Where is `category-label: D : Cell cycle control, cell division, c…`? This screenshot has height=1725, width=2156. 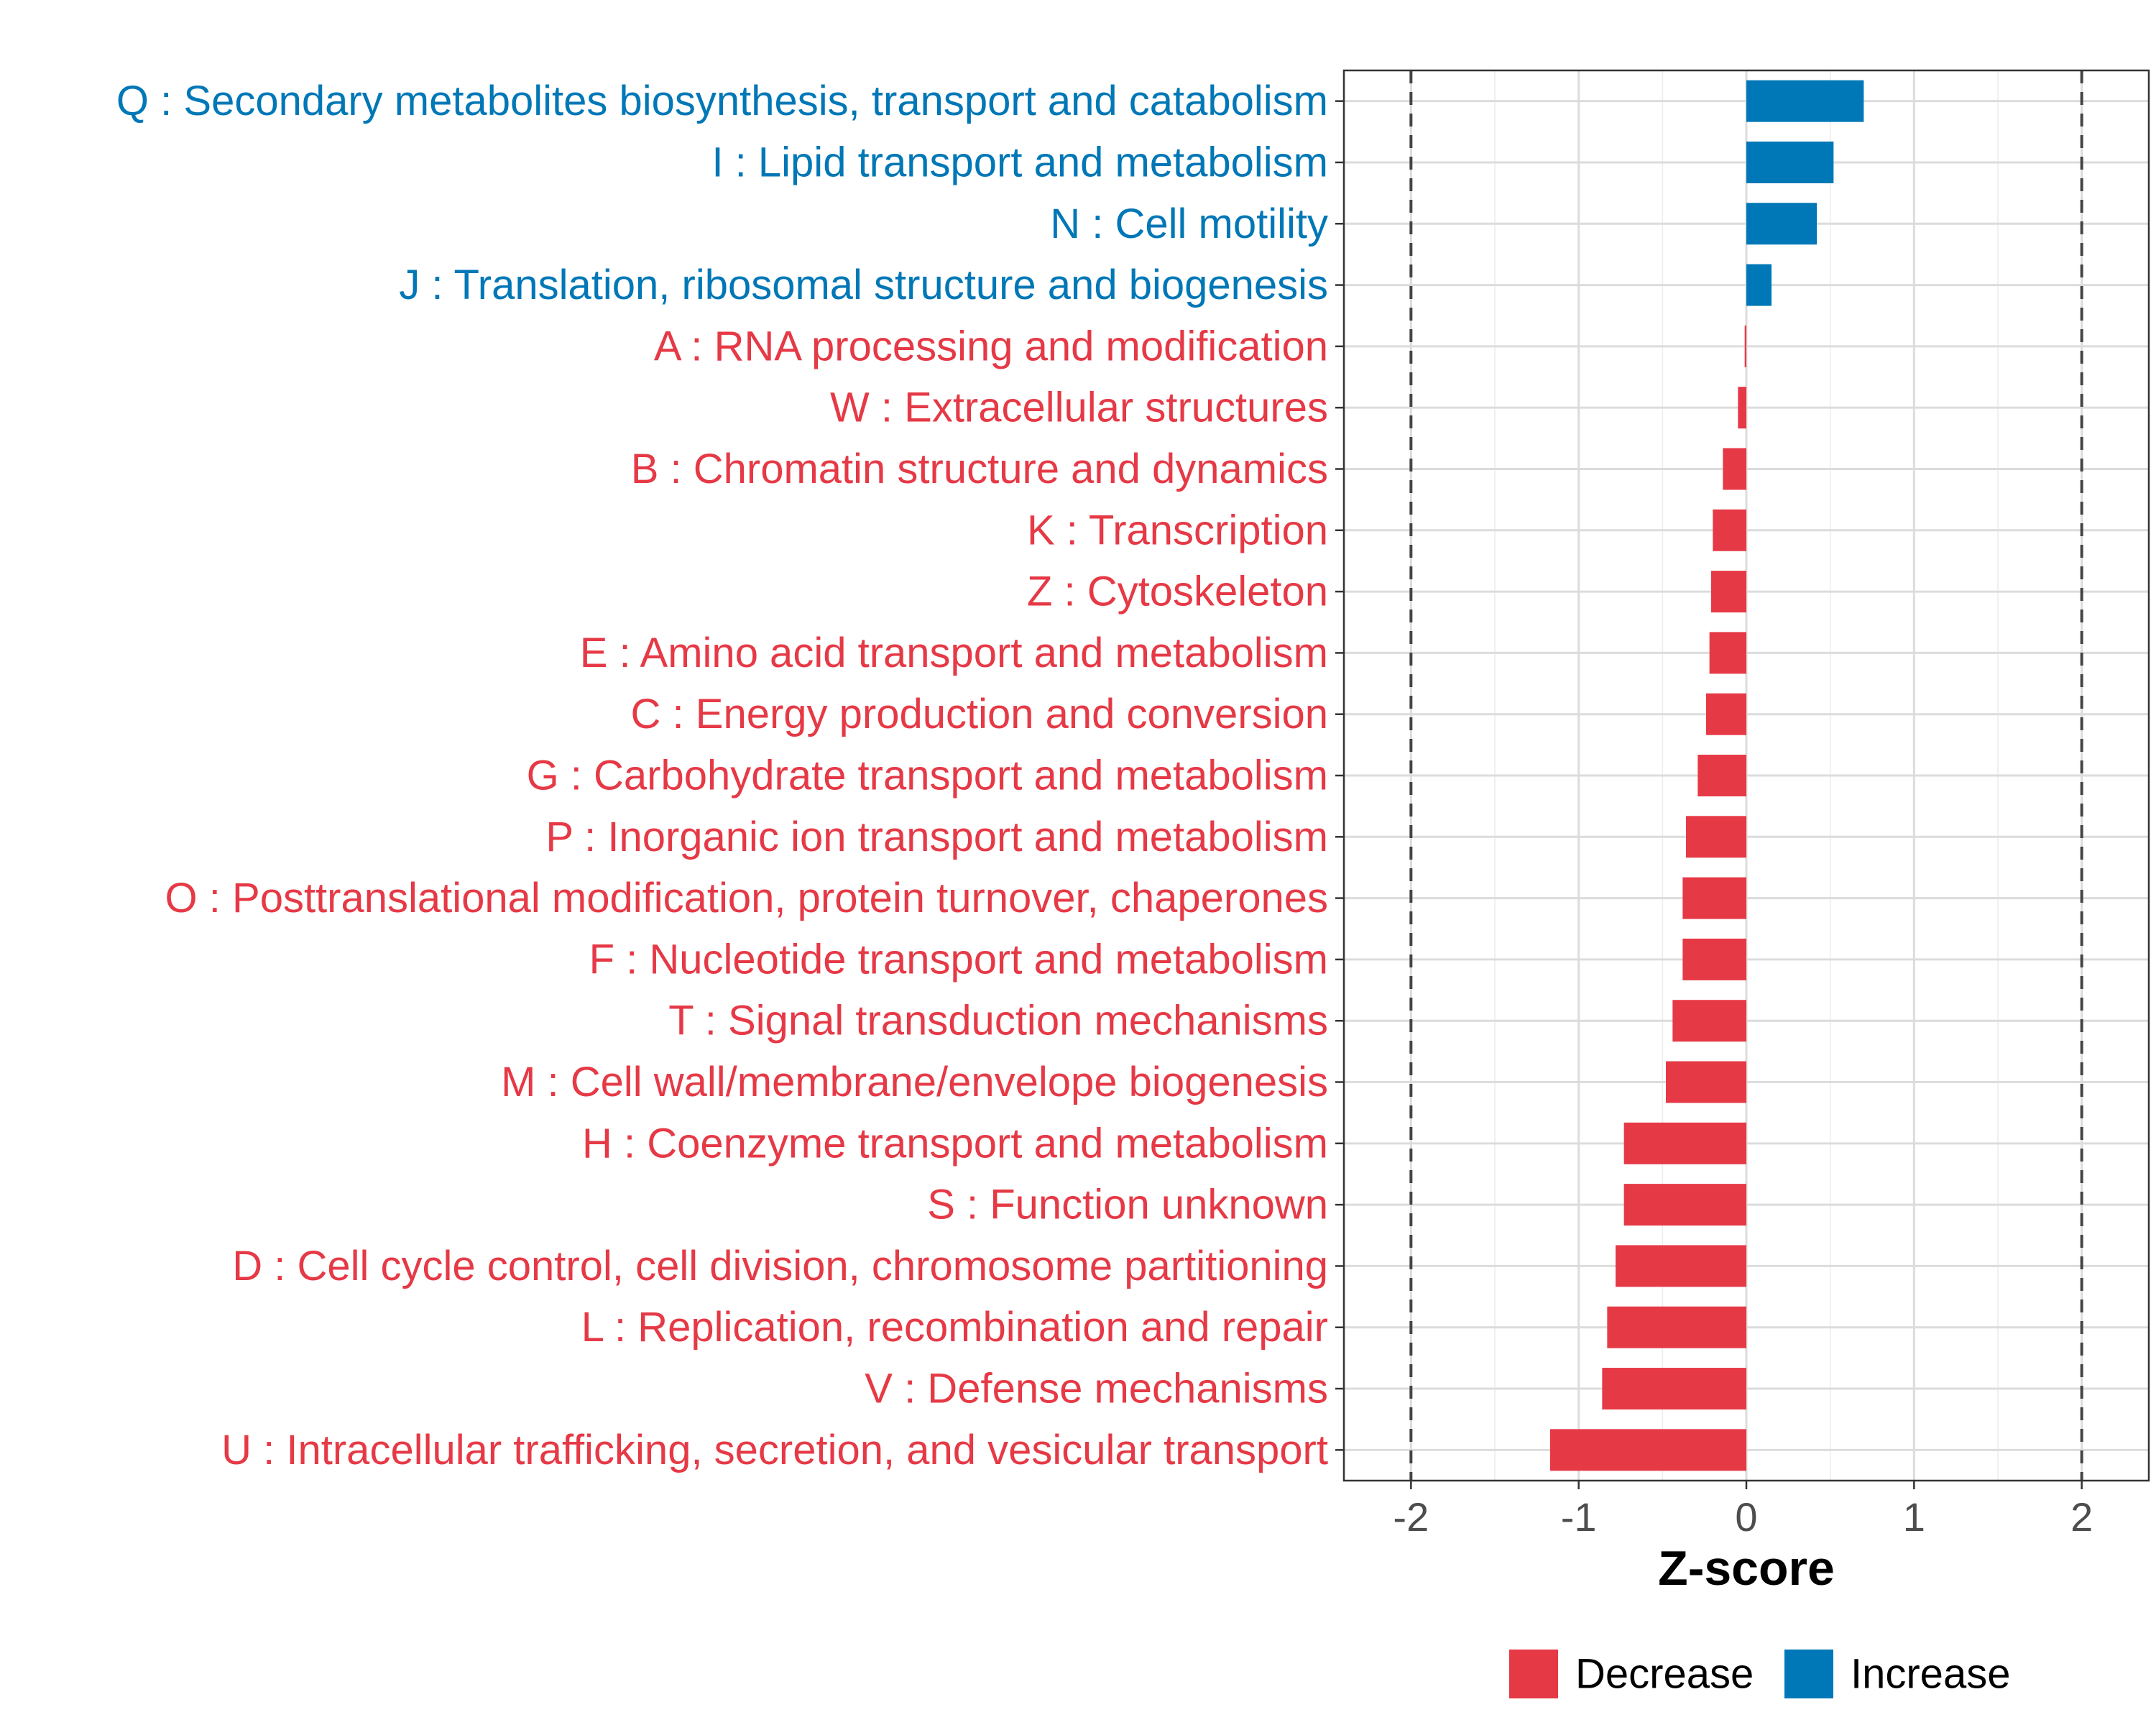 category-label: D : Cell cycle control, cell division, c… is located at coordinates (780, 1266).